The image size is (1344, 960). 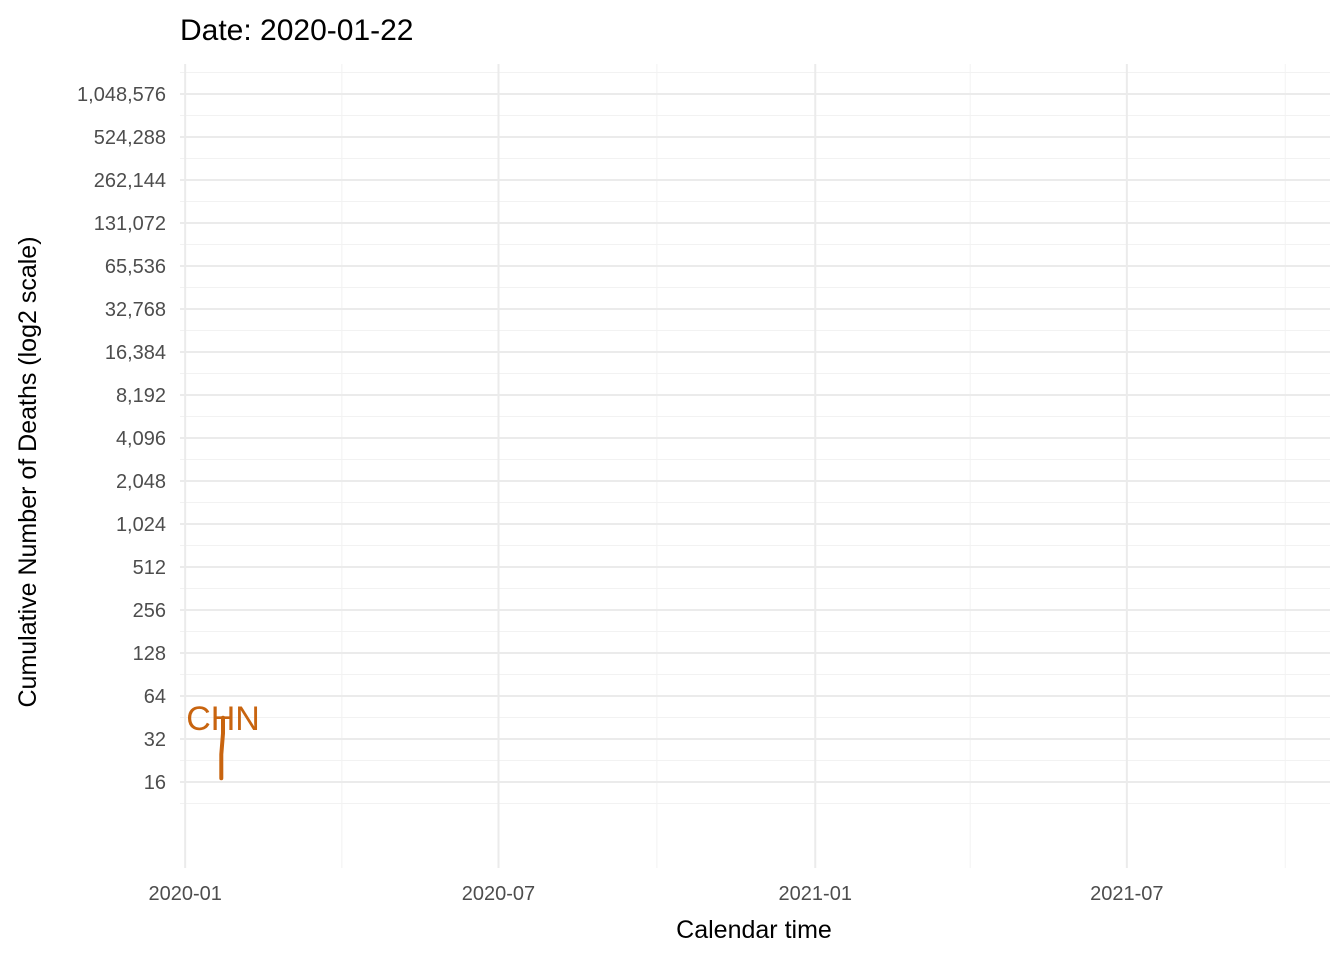 I want to click on y-axis-title: Cumulative Number of Deaths (log2 scale), so click(x=28, y=471).